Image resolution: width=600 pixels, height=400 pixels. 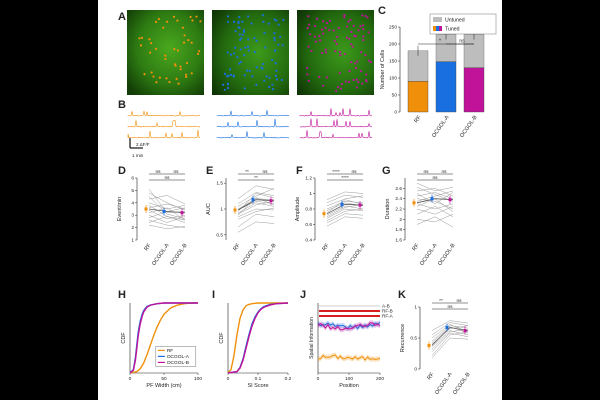 What do you see at coordinates (299, 171) in the screenshot?
I see `panel-letter-f: F` at bounding box center [299, 171].